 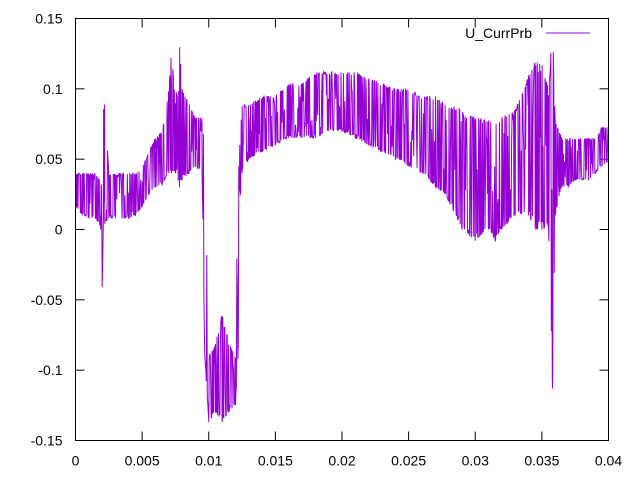 I want to click on x-tick-label: 0.03, so click(x=475, y=461).